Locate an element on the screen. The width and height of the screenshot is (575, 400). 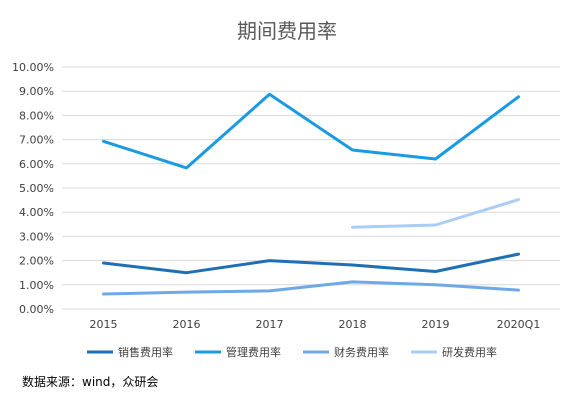
chart-title: 期间费用率 is located at coordinates (287, 31).